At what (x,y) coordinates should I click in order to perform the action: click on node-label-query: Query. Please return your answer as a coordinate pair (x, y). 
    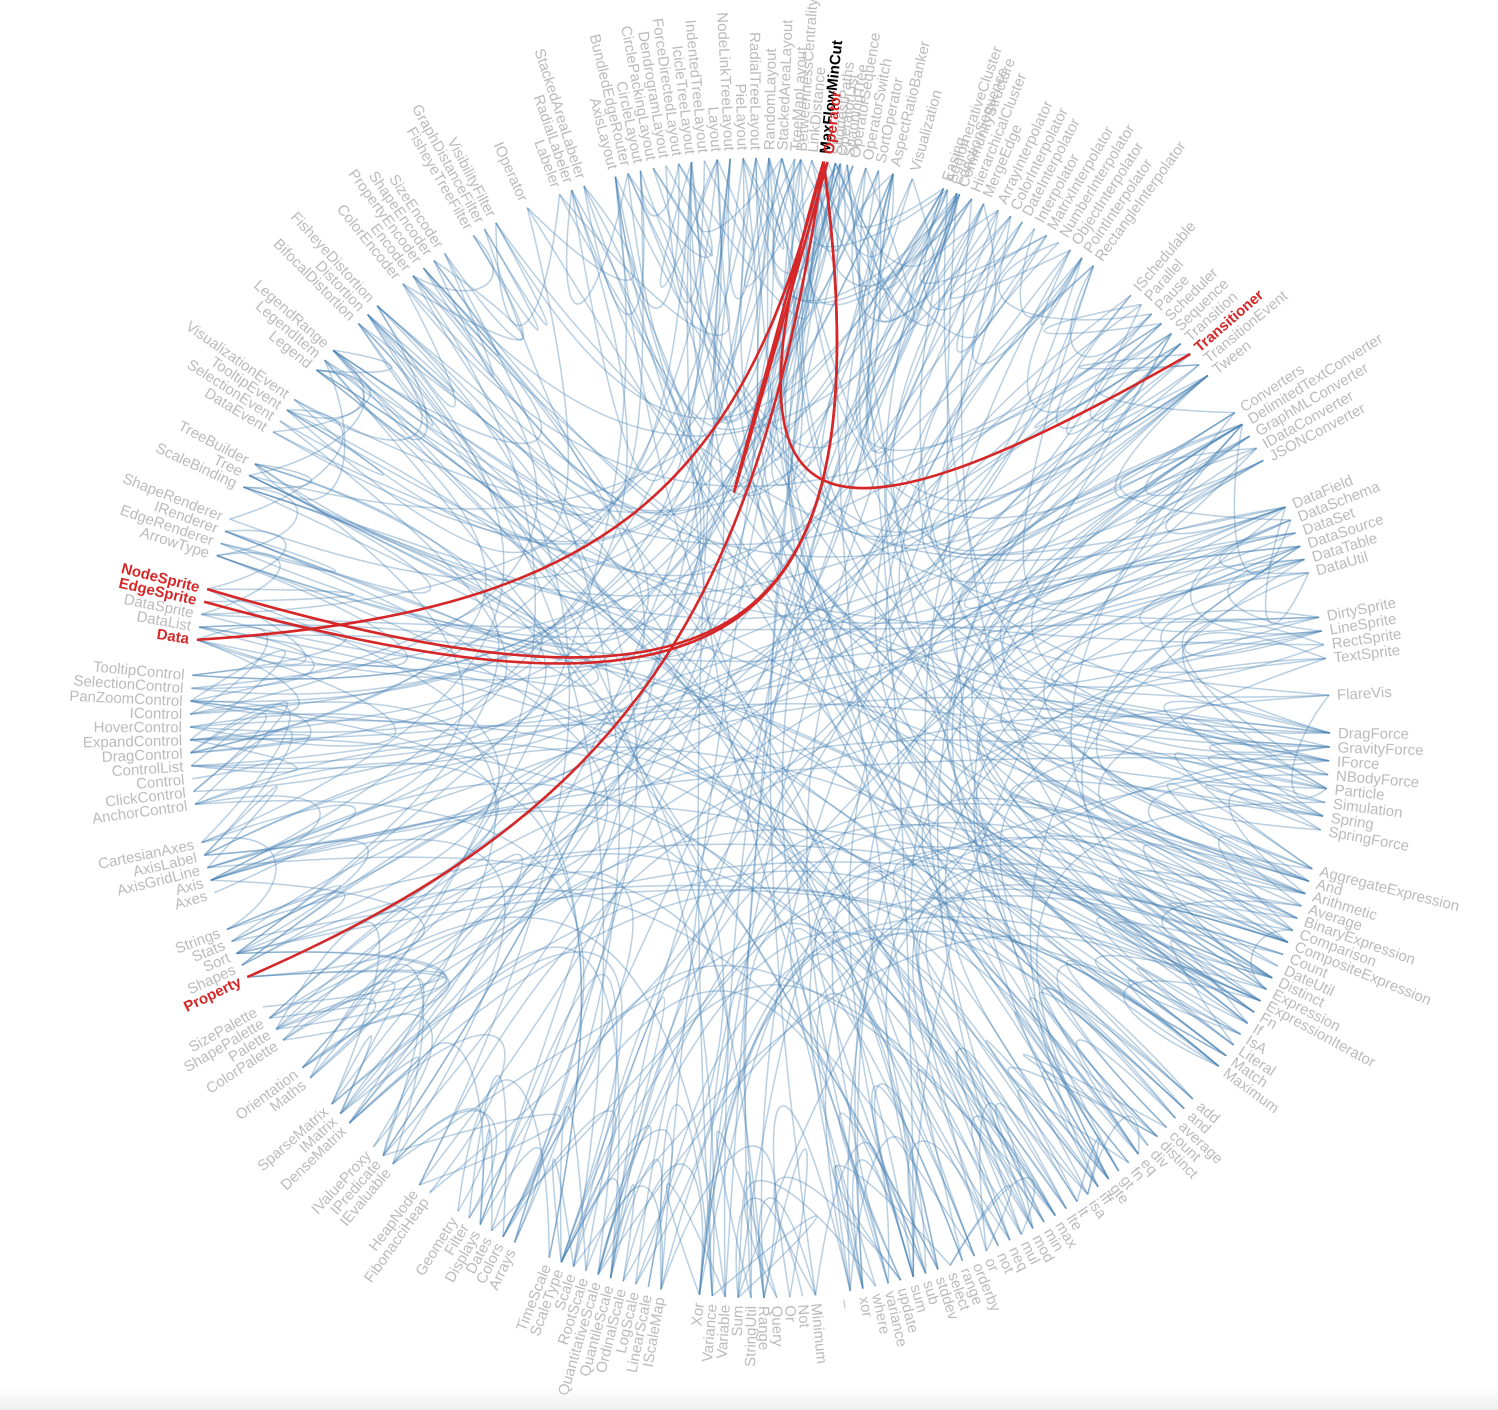
    Looking at the image, I should click on (777, 1326).